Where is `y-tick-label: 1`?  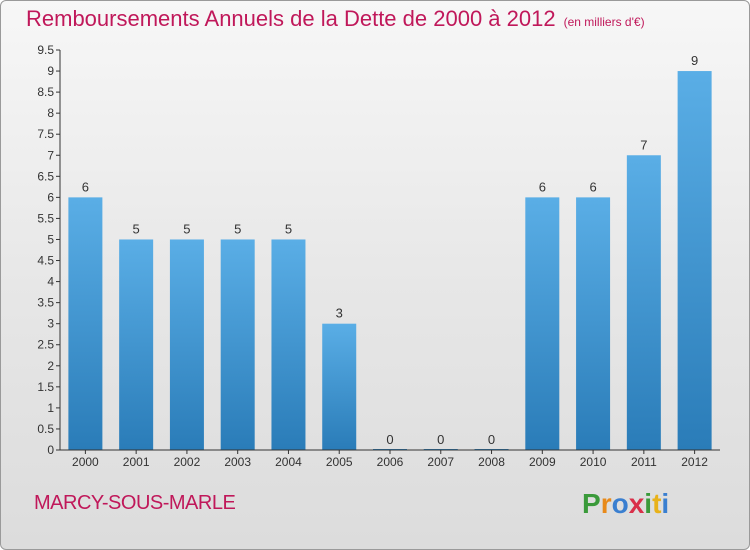 y-tick-label: 1 is located at coordinates (50, 408).